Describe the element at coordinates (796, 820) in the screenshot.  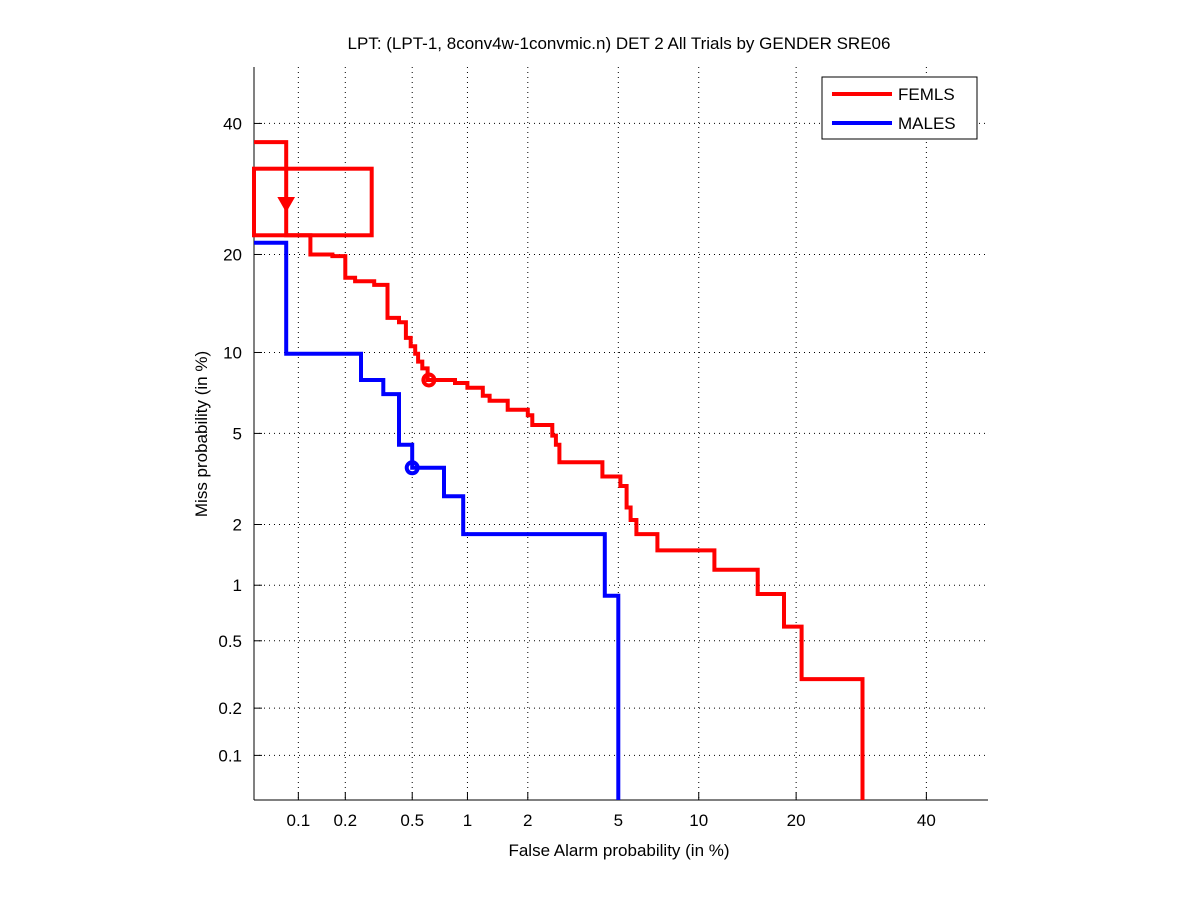
I see `x-tick-label: 20` at that location.